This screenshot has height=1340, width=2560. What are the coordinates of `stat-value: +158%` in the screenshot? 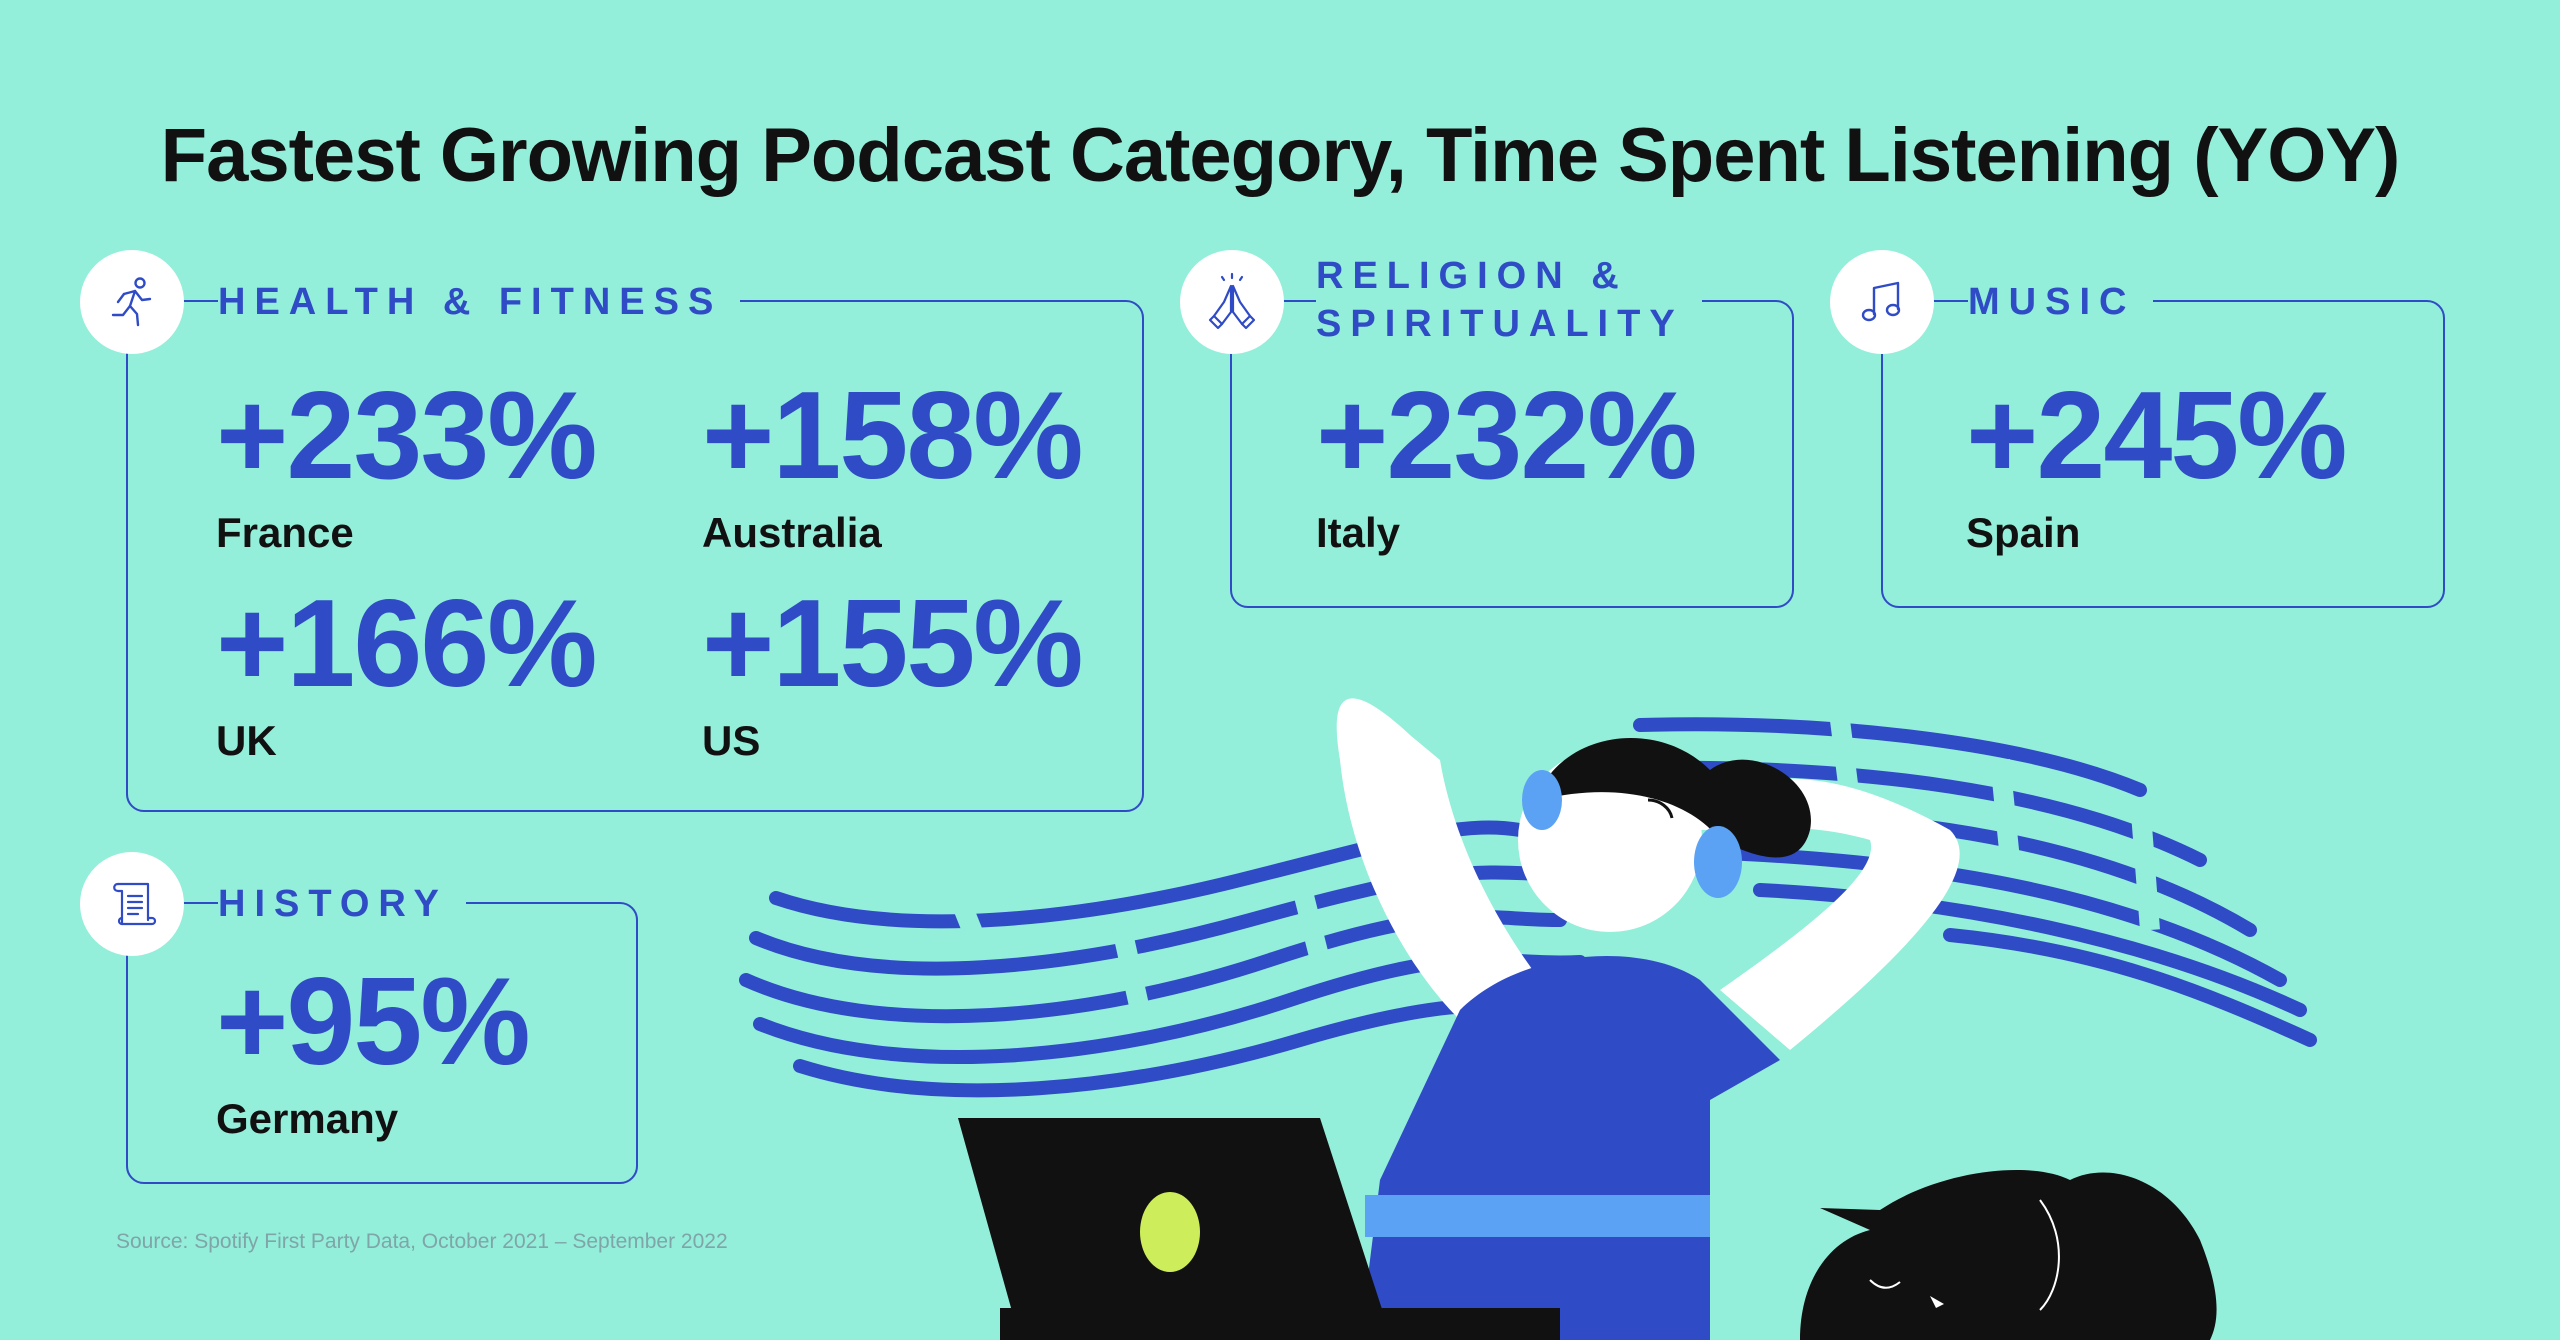 It's located at (893, 436).